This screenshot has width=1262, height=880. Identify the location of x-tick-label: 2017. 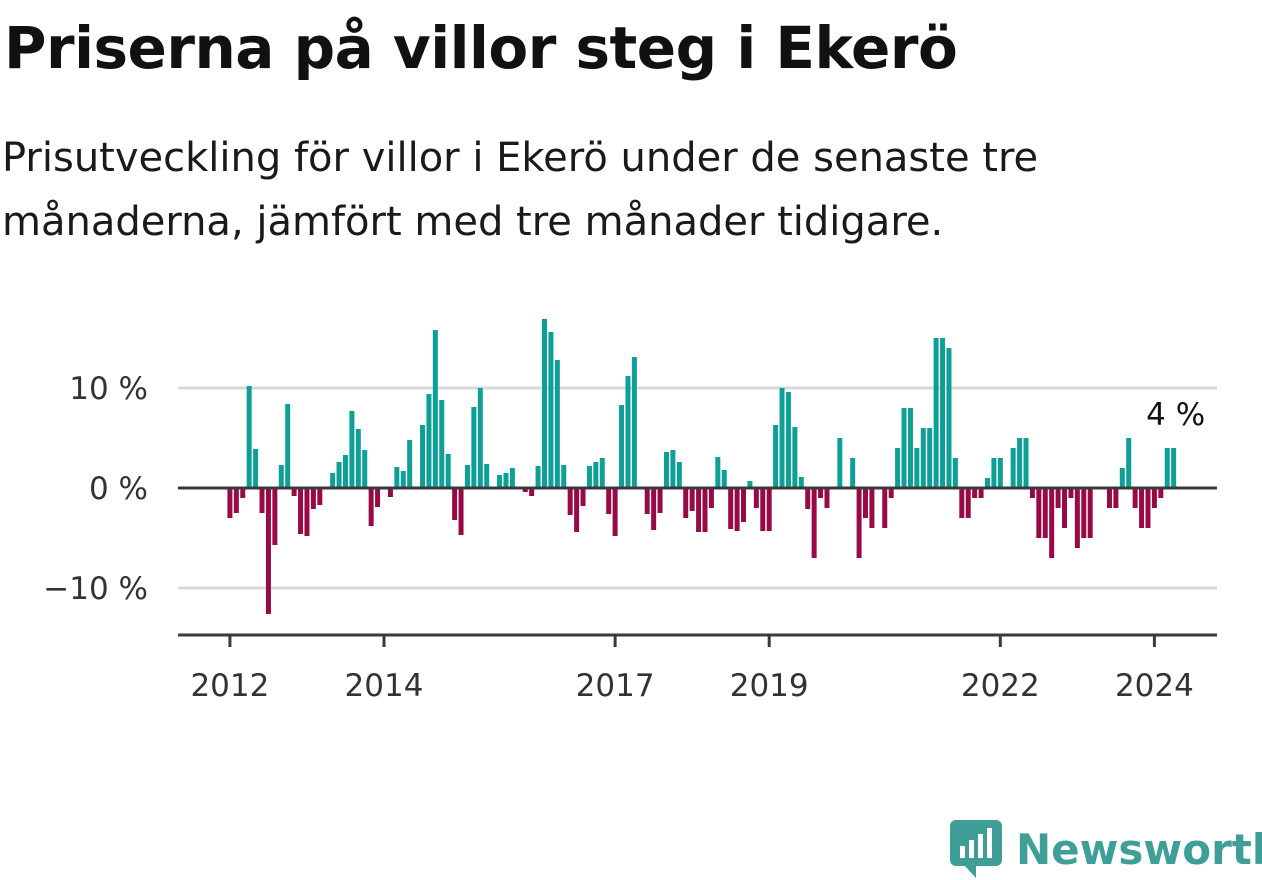
(615, 686).